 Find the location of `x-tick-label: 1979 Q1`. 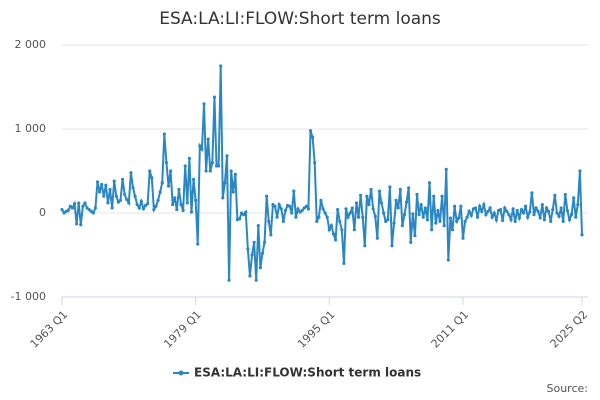

x-tick-label: 1979 Q1 is located at coordinates (182, 329).